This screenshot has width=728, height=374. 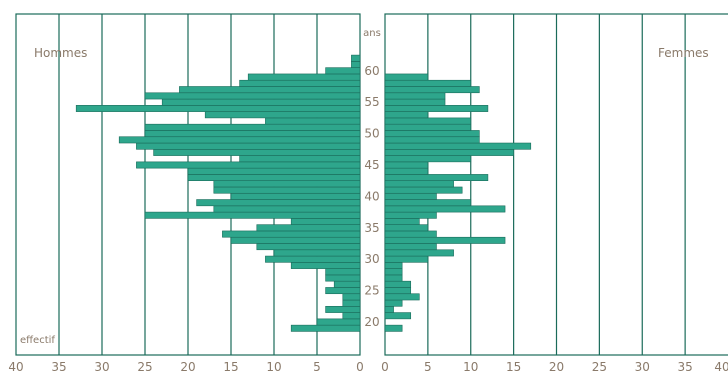 What do you see at coordinates (187, 367) in the screenshot?
I see `men-x-tick-label: 20` at bounding box center [187, 367].